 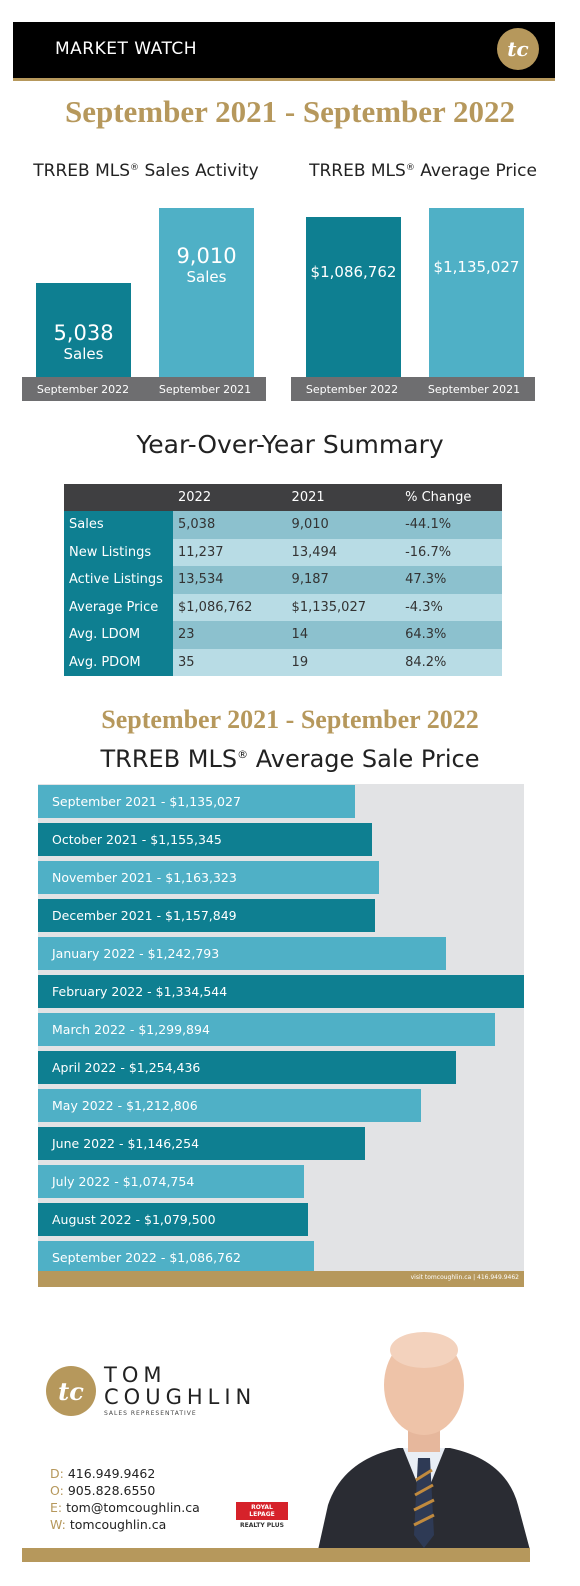 What do you see at coordinates (451, 552) in the screenshot?
I see `summary-cell: -16.7%` at bounding box center [451, 552].